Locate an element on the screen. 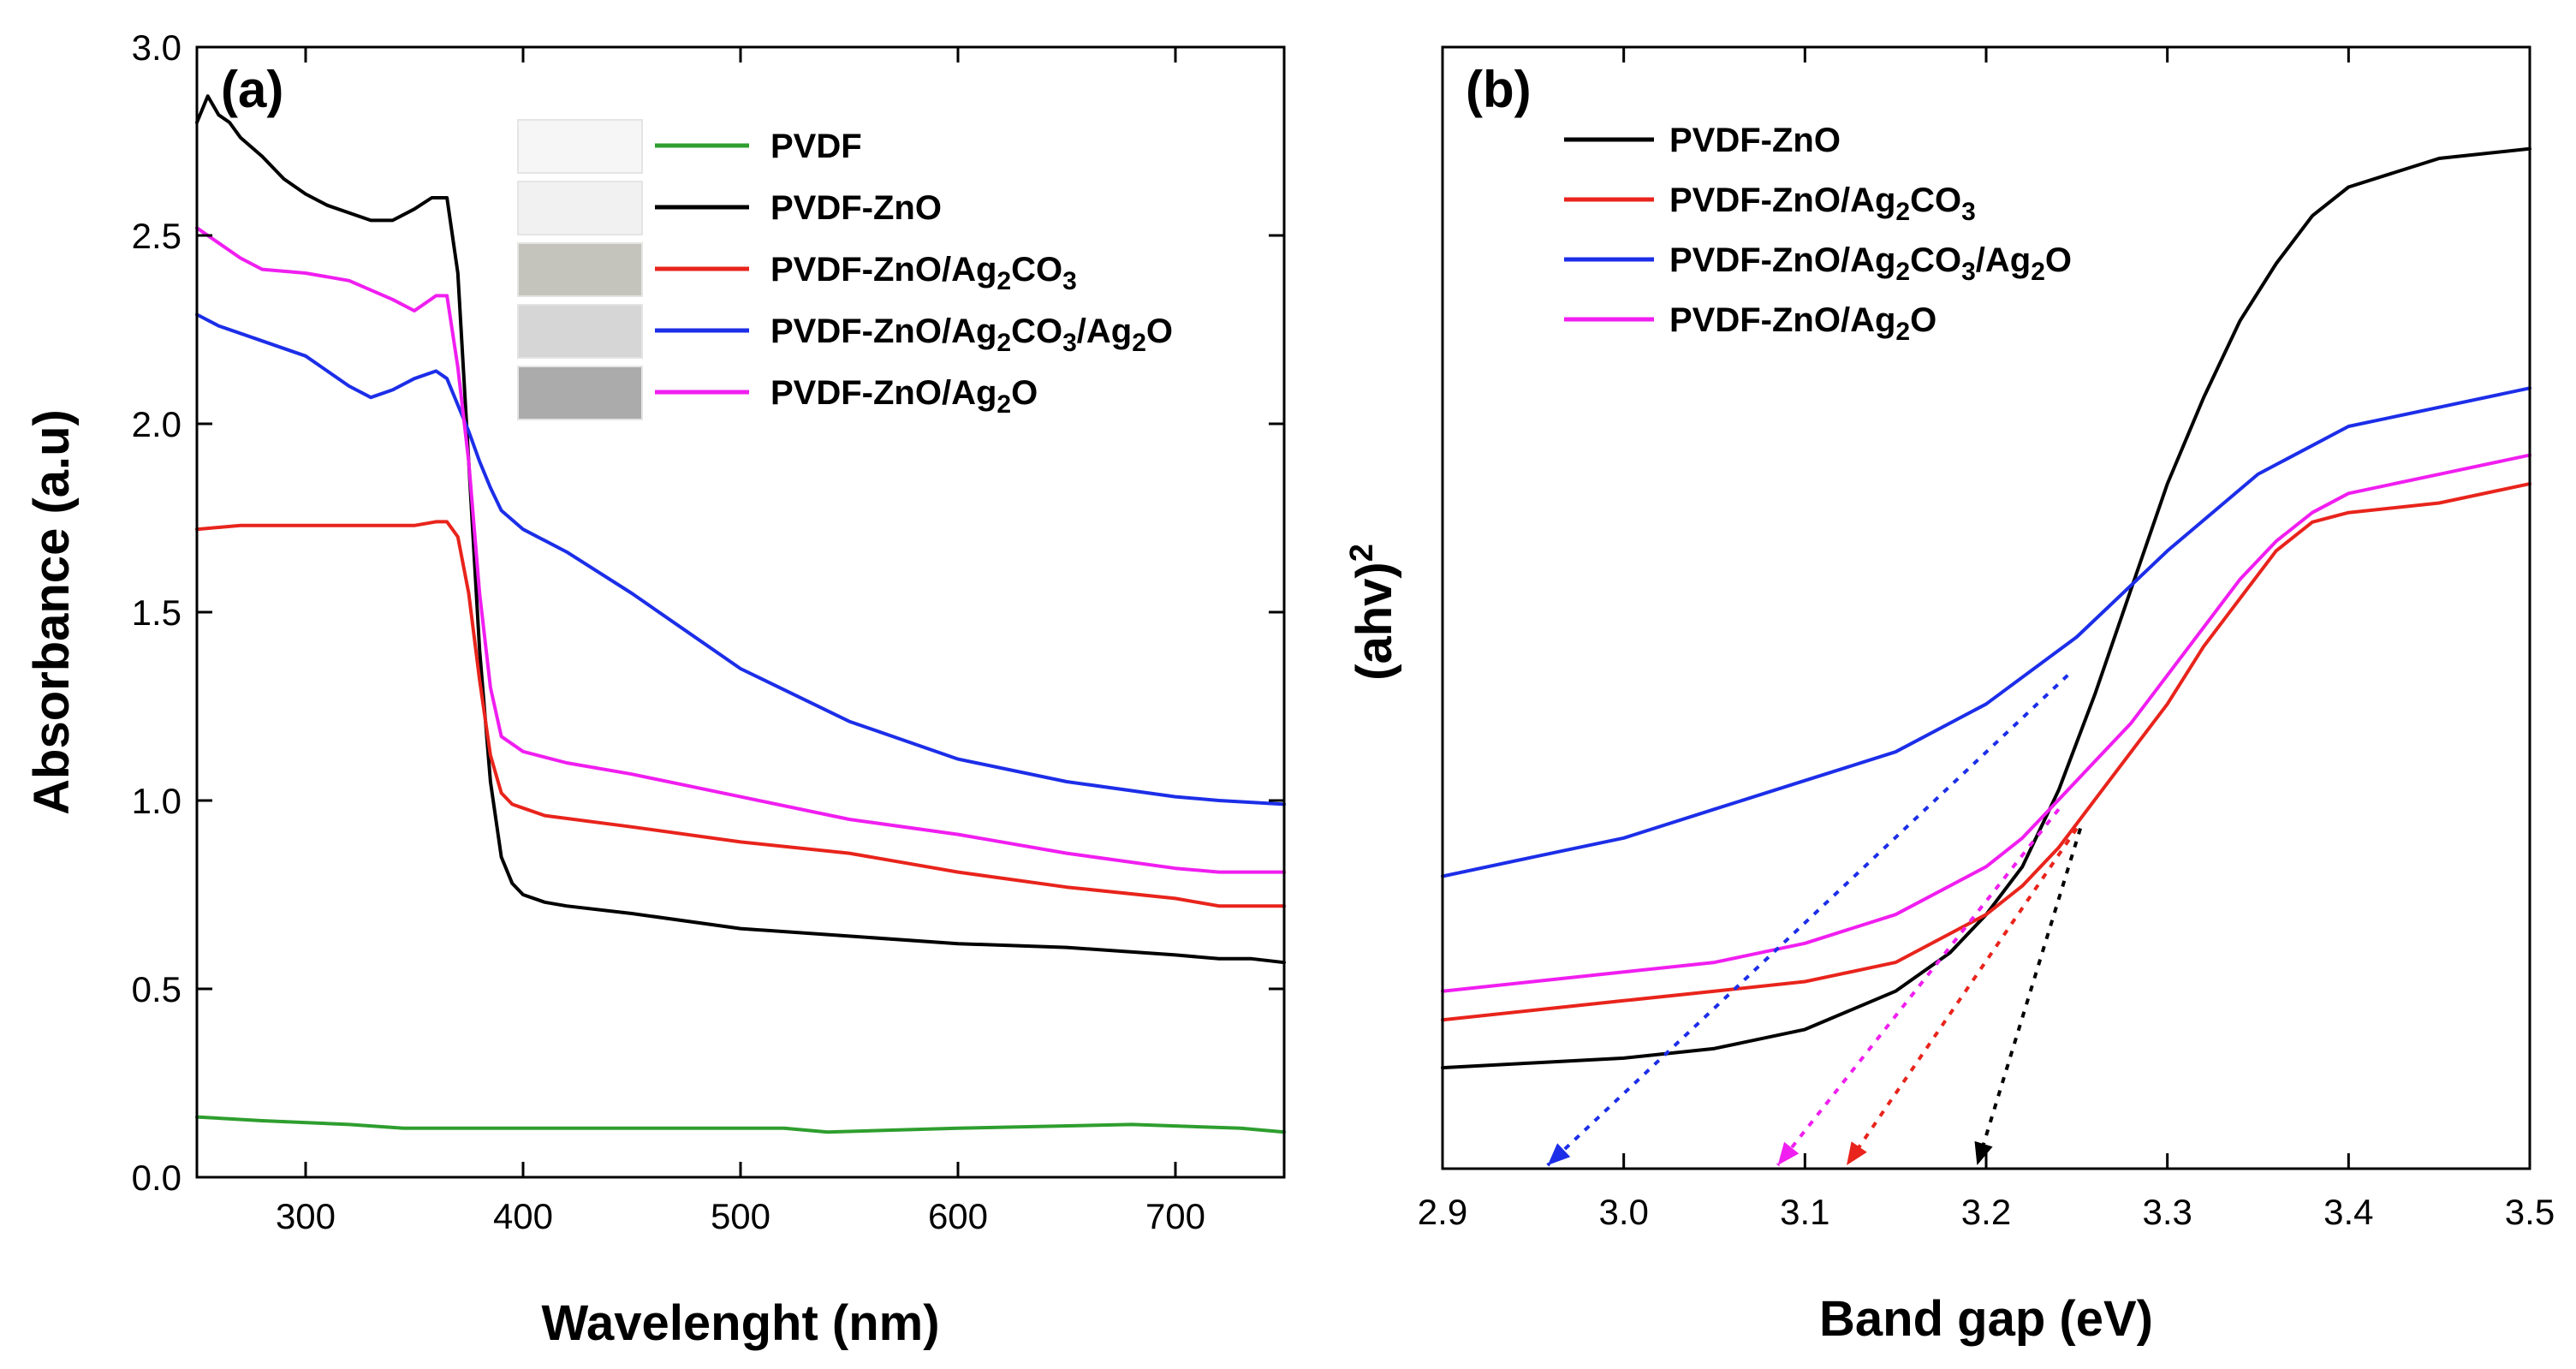 The width and height of the screenshot is (2576, 1369). extrap-arrow-pvdf-zno-ag2co3-ag2o is located at coordinates (1559, 1154).